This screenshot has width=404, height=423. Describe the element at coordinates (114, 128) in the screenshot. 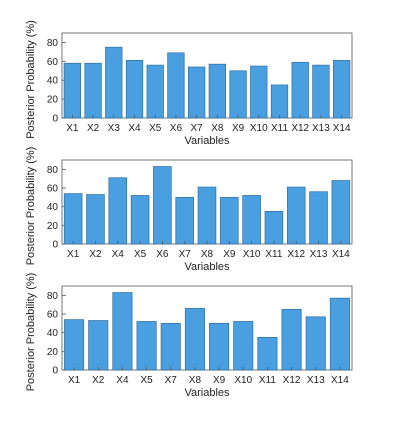

I see `x-tick-label: X3` at that location.